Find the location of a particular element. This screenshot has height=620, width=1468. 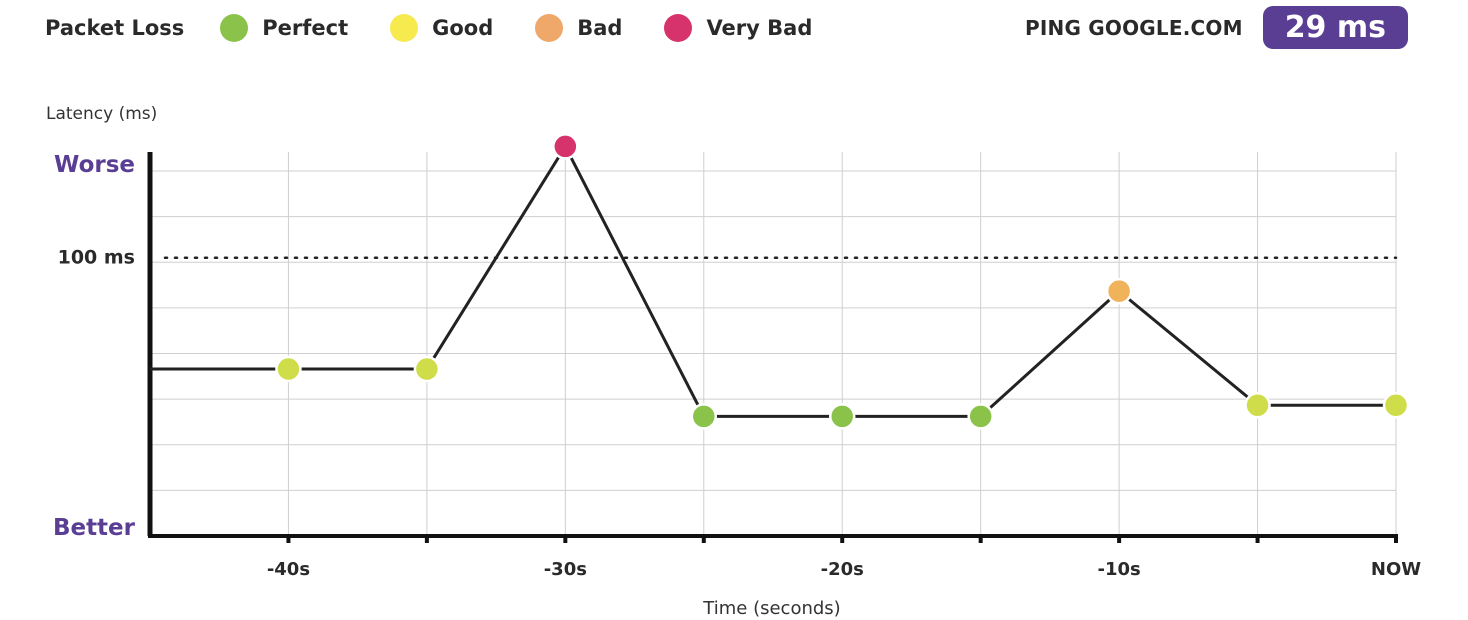

legend-item-perfect: Perfect is located at coordinates (284, 28).